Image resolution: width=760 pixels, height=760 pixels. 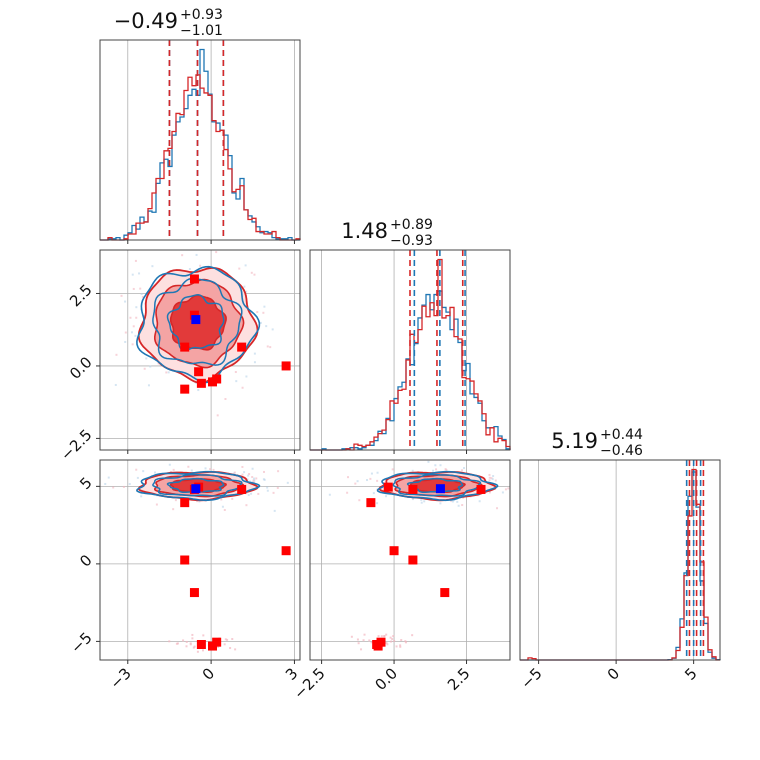 What do you see at coordinates (411, 241) in the screenshot?
I see `title-minus-1: −0.93` at bounding box center [411, 241].